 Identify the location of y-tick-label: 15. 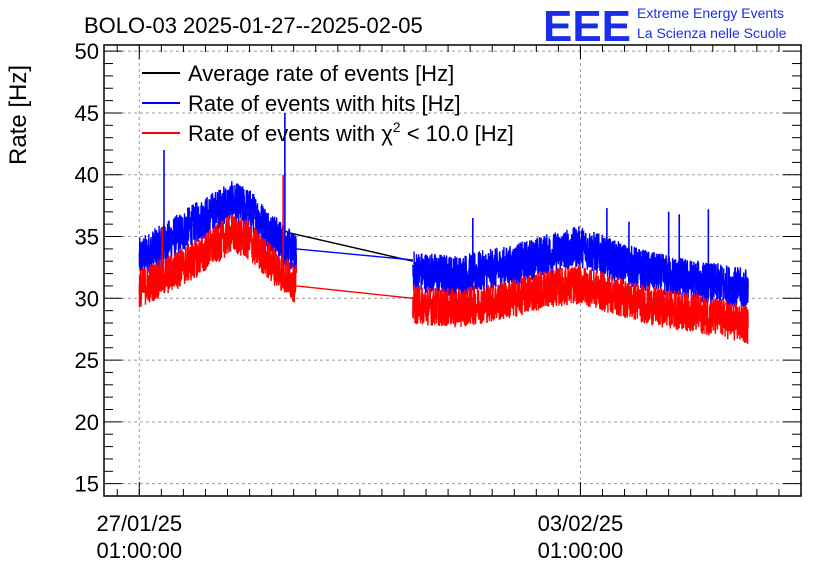
(87, 484).